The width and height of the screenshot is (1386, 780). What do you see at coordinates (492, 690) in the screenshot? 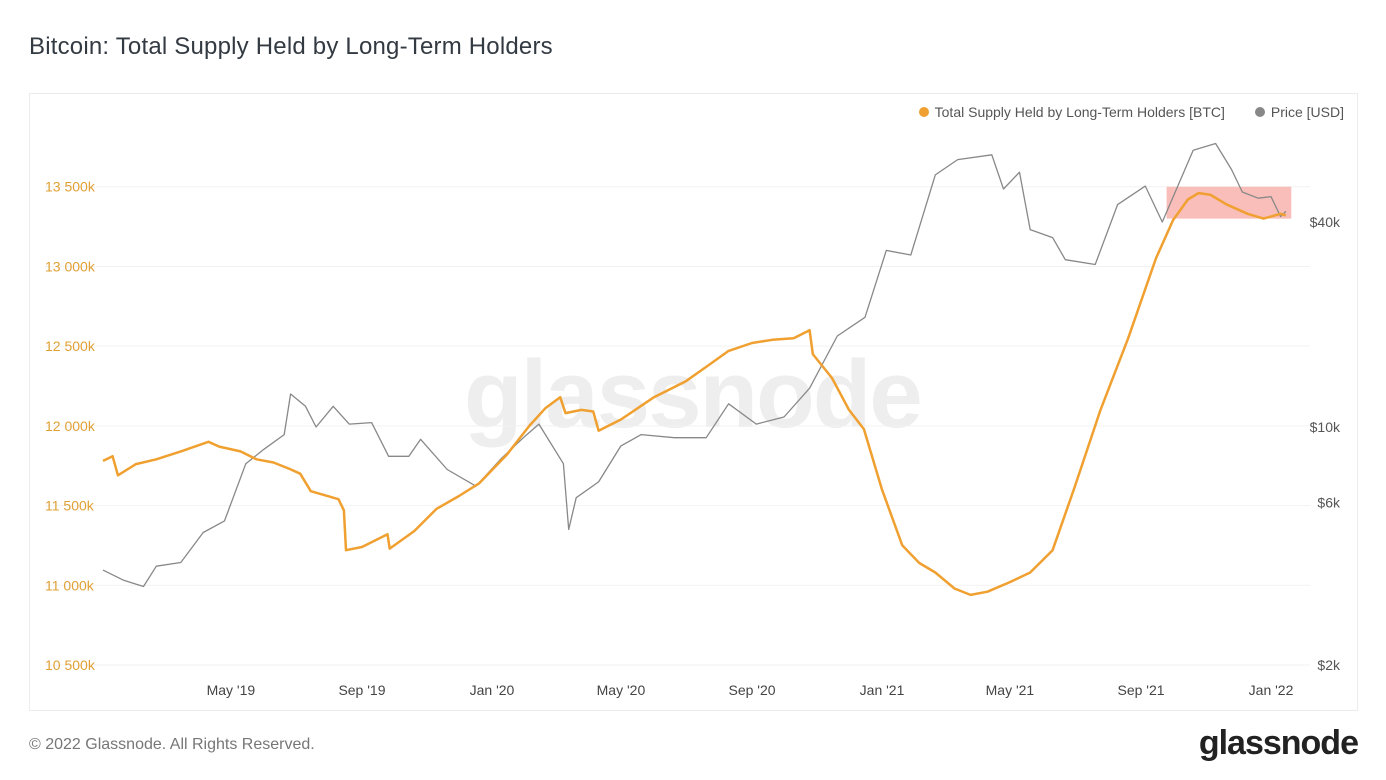
I see `x-tick-label: Jan '20` at bounding box center [492, 690].